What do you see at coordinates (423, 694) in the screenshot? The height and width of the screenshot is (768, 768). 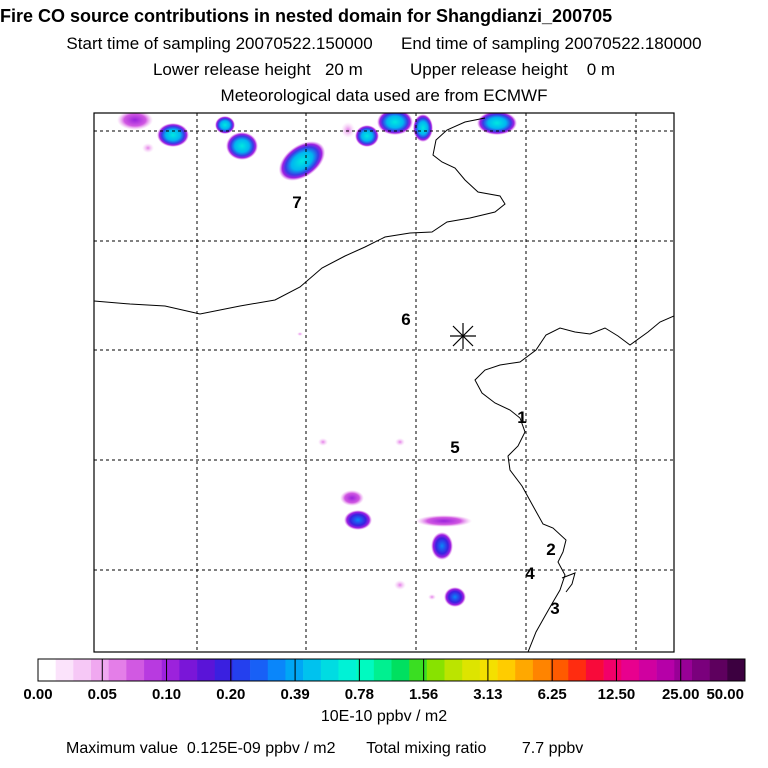 I see `colorbar-tick-label: 1.56` at bounding box center [423, 694].